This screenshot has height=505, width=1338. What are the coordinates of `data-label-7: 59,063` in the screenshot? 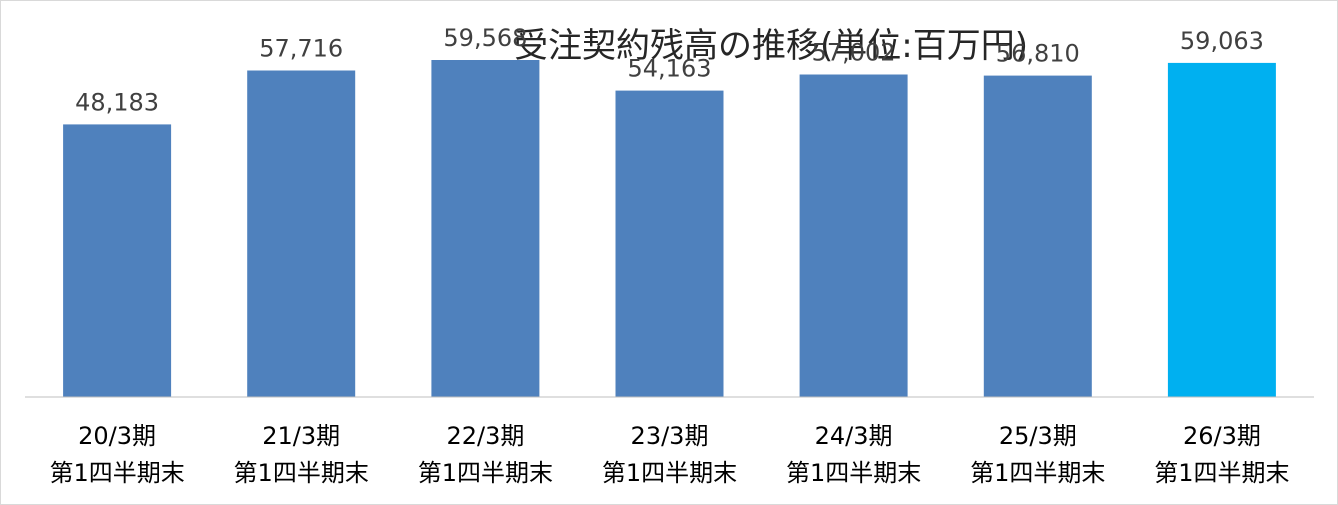 It's located at (1222, 41).